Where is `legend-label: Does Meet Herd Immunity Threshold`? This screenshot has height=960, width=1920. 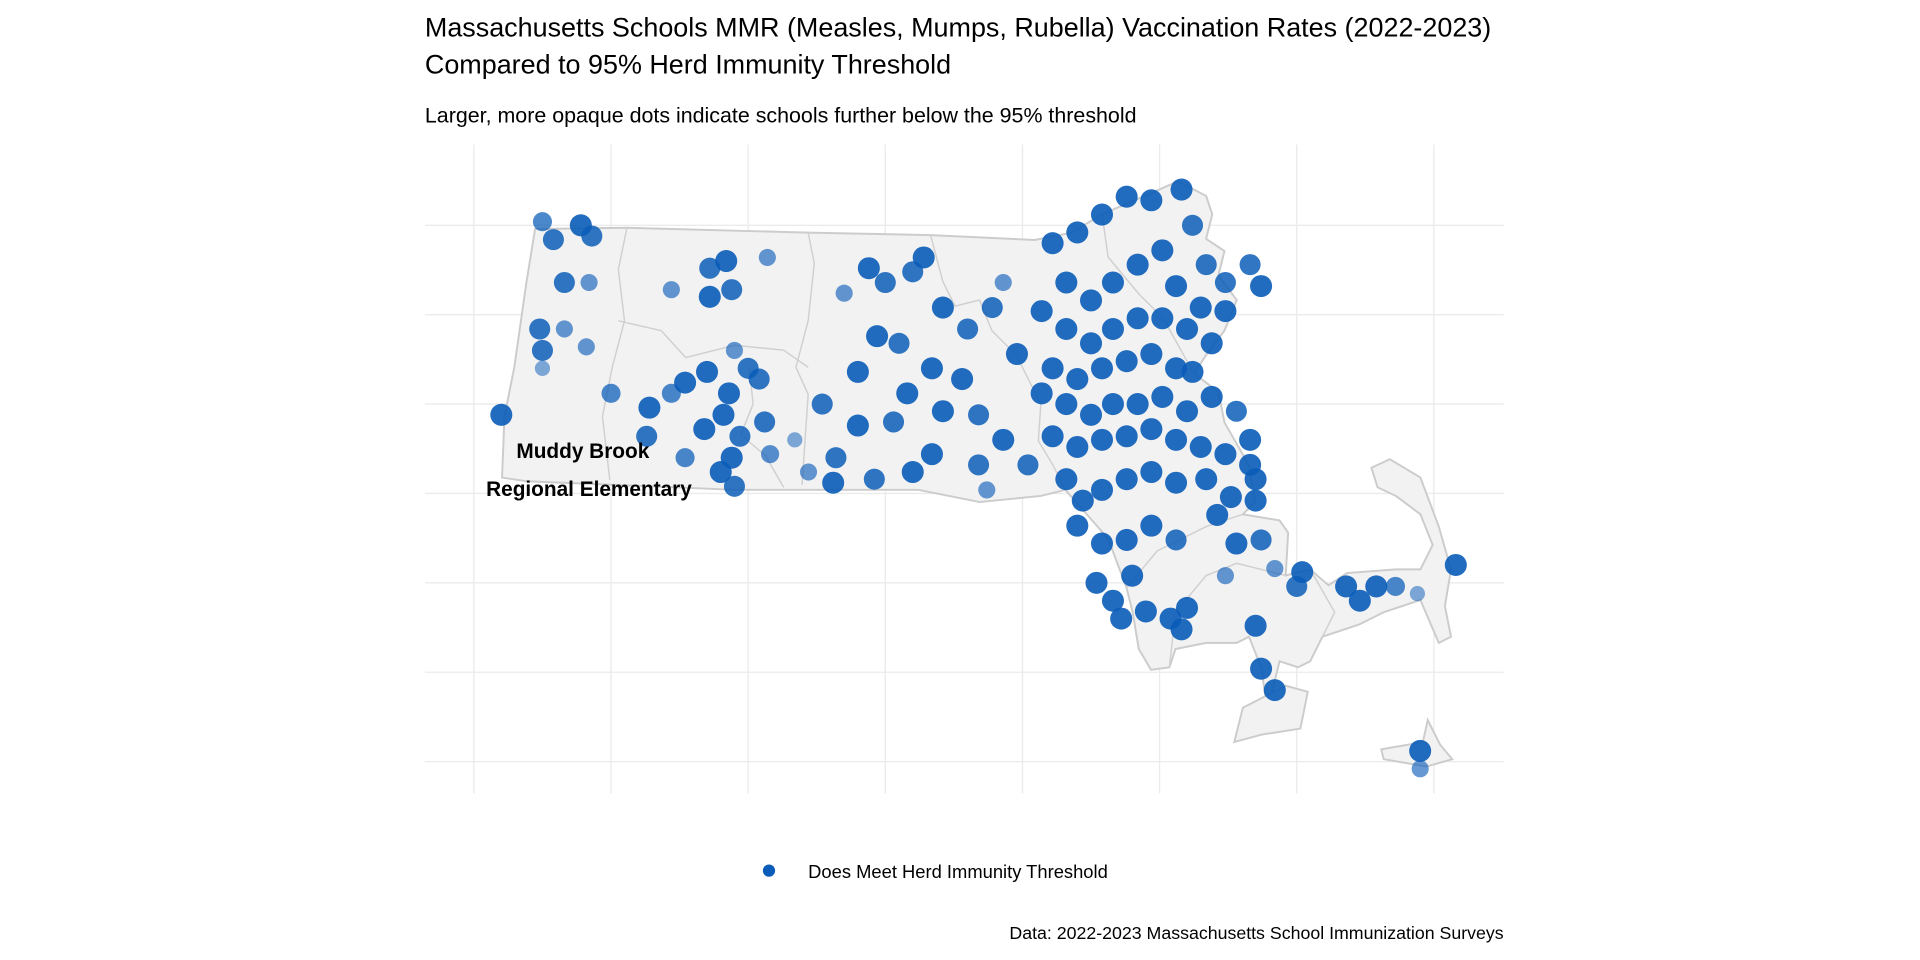
legend-label: Does Meet Herd Immunity Threshold is located at coordinates (958, 871).